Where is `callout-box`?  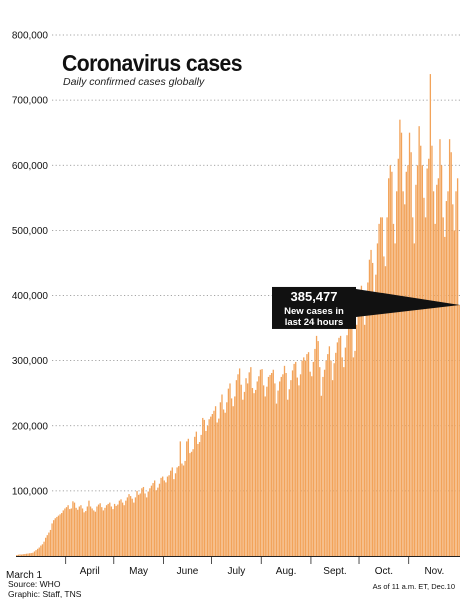
callout-box is located at coordinates (314, 307).